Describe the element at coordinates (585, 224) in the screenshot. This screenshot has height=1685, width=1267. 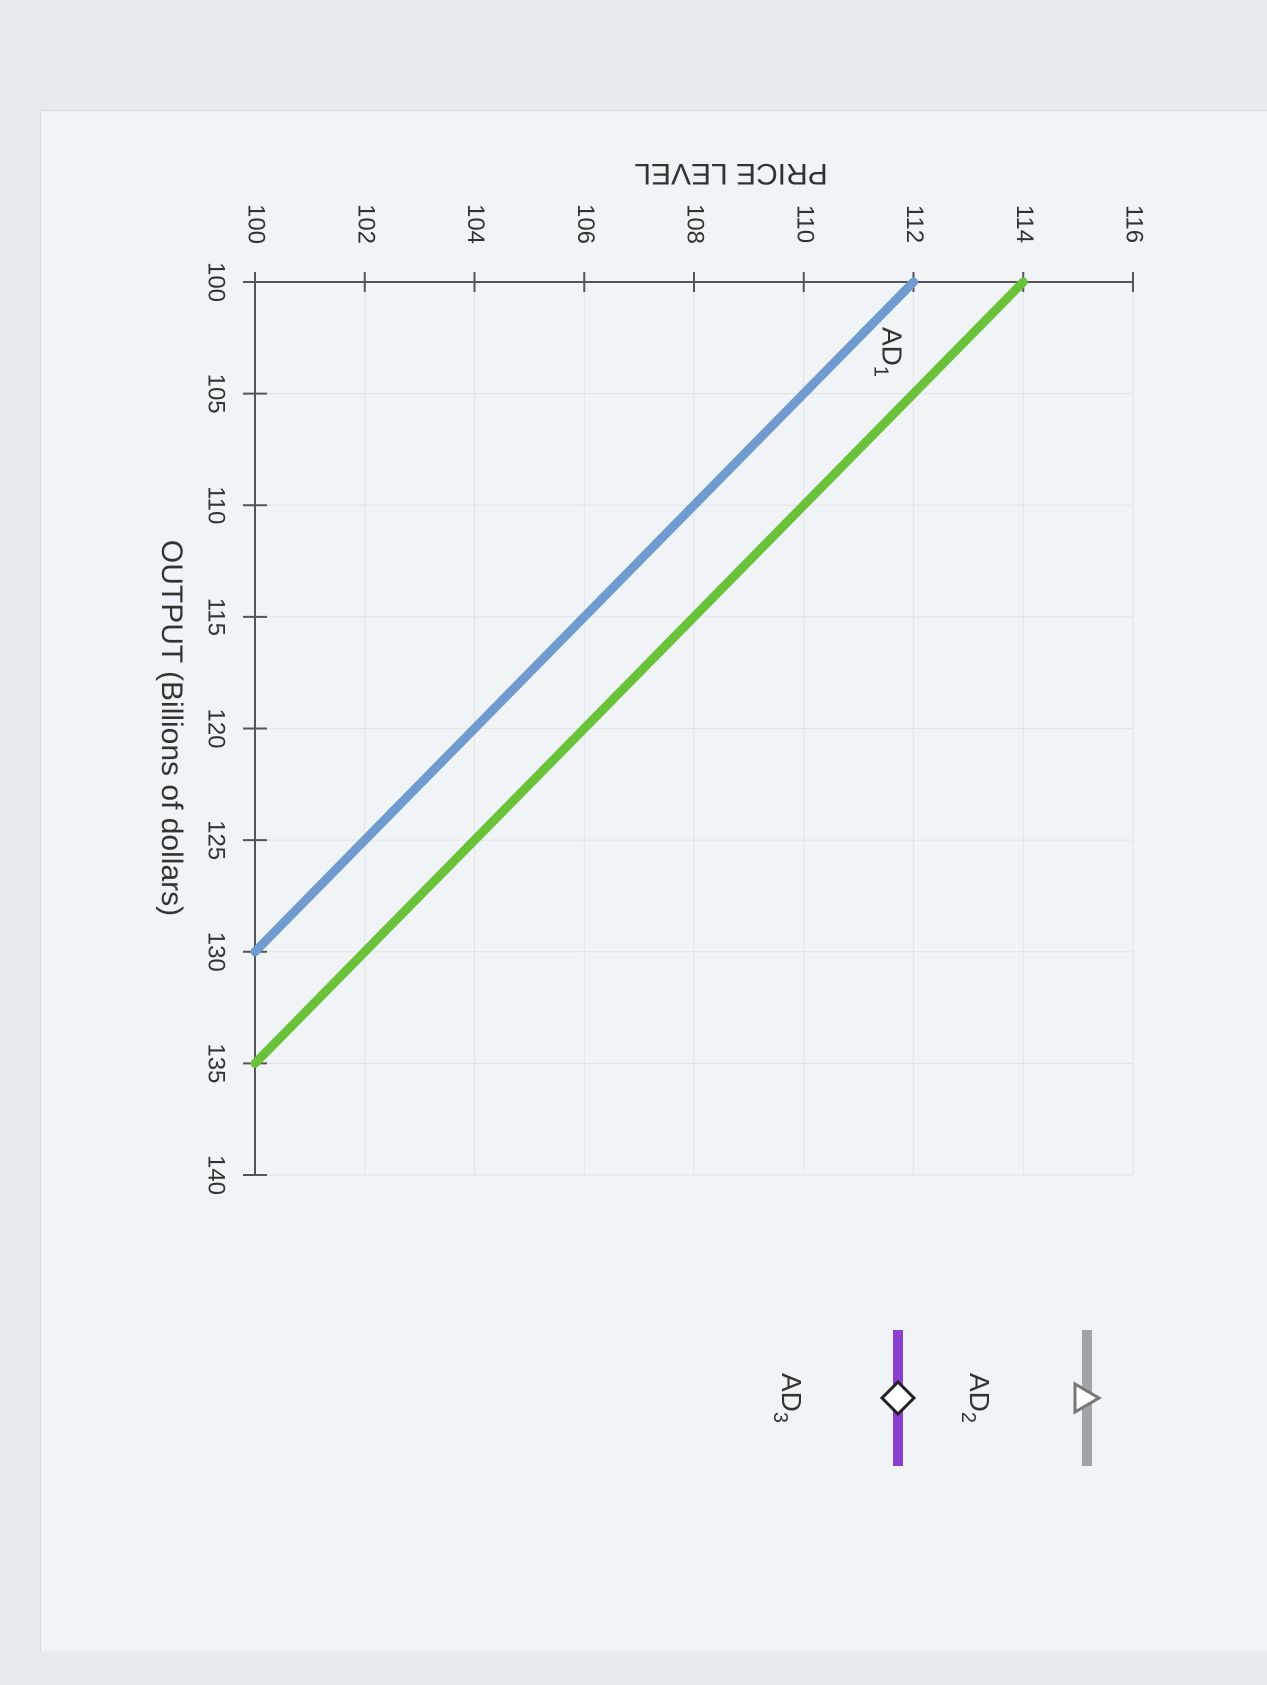
I see `price-tick-label-106: 106` at that location.